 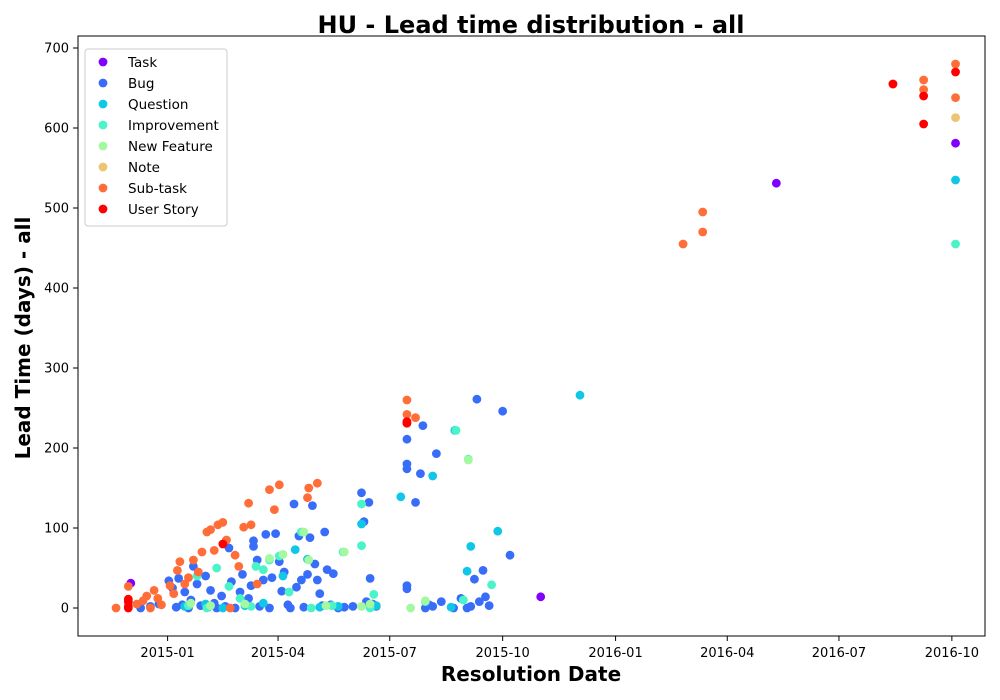 I want to click on x-tick-label: 2015-07, so click(x=390, y=653).